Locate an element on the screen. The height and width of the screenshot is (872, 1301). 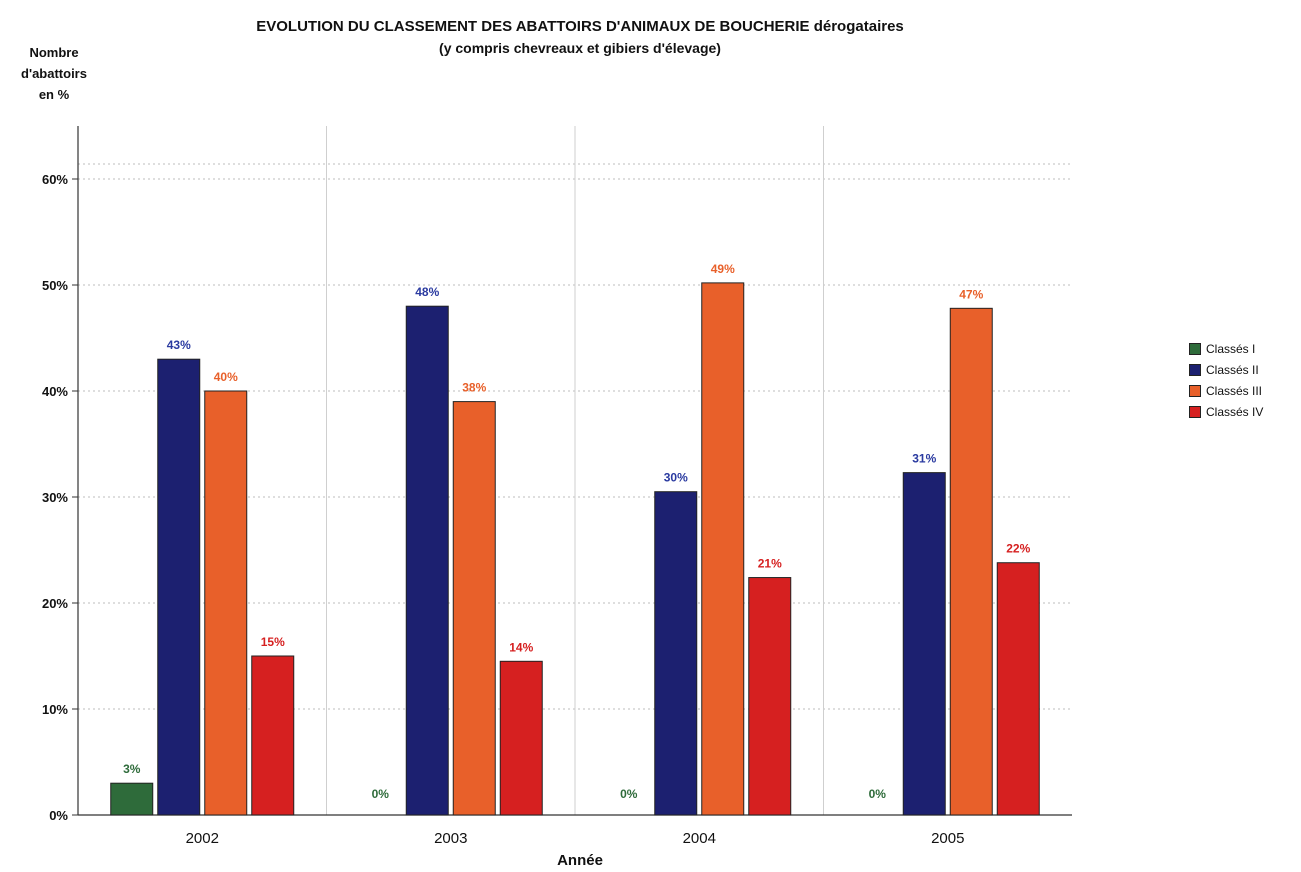
x-tick-label: 2005 is located at coordinates (947, 838).